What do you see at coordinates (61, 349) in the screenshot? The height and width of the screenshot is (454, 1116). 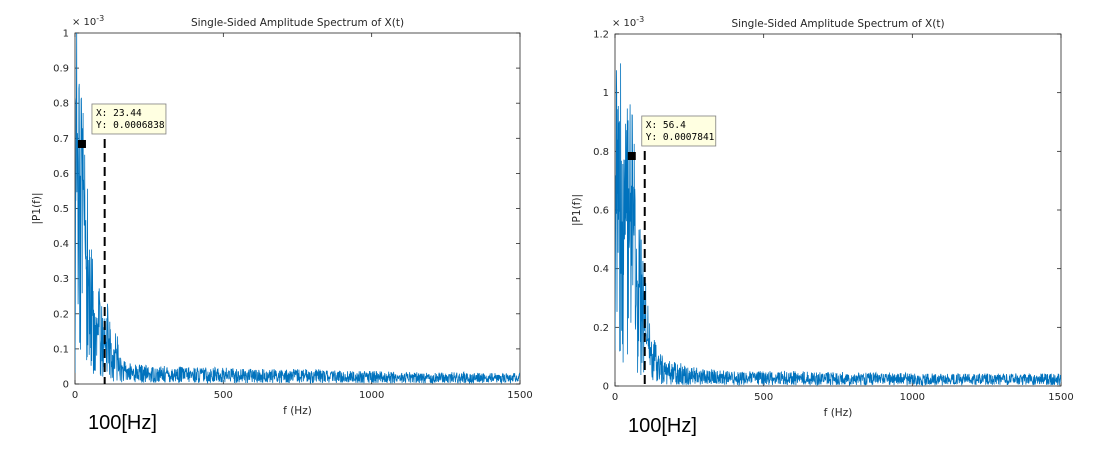 I see `y-tick-label: 0.1` at bounding box center [61, 349].